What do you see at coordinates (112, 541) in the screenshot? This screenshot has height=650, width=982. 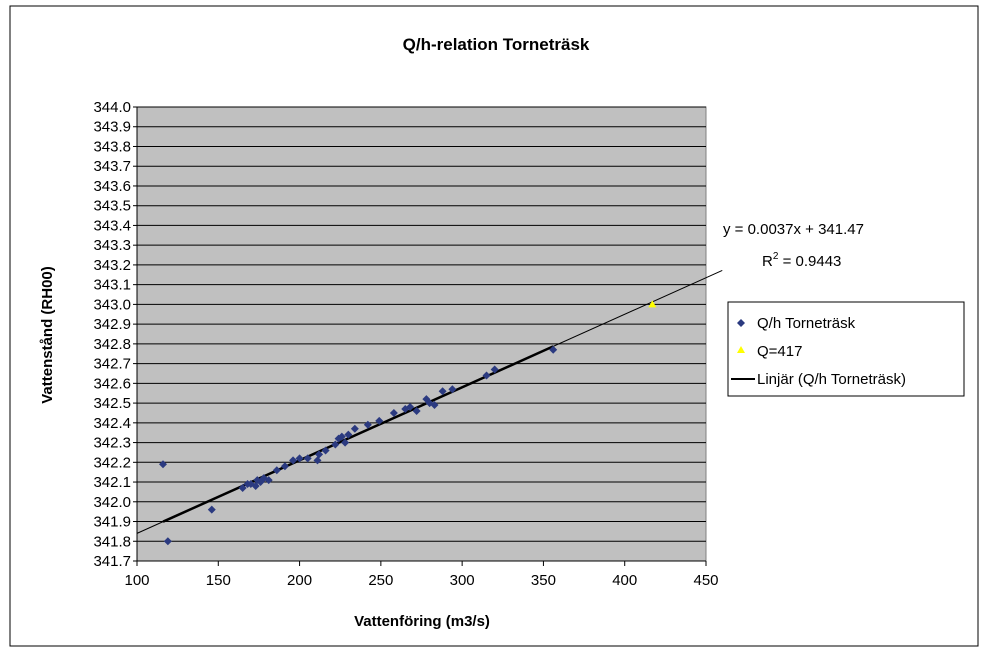 I see `y-tick-label: 341.8` at bounding box center [112, 541].